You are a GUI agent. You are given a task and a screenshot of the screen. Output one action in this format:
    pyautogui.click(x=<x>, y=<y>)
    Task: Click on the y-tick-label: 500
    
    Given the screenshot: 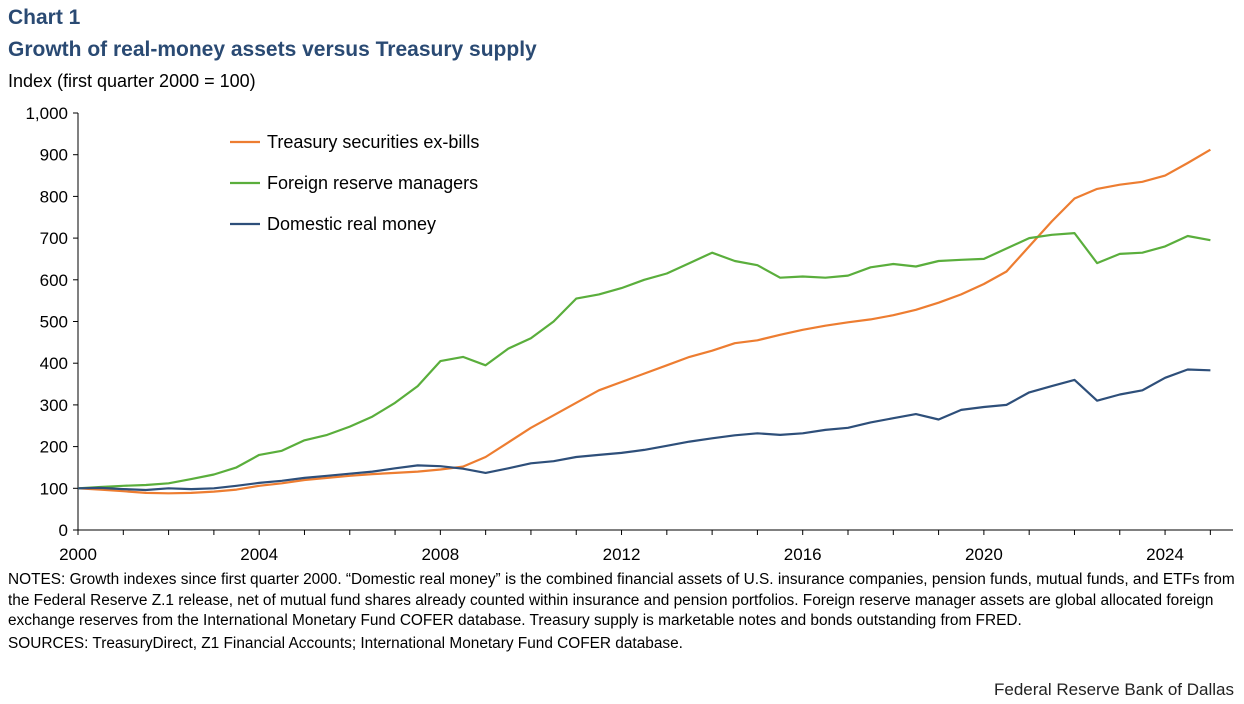 What is the action you would take?
    pyautogui.click(x=54, y=322)
    